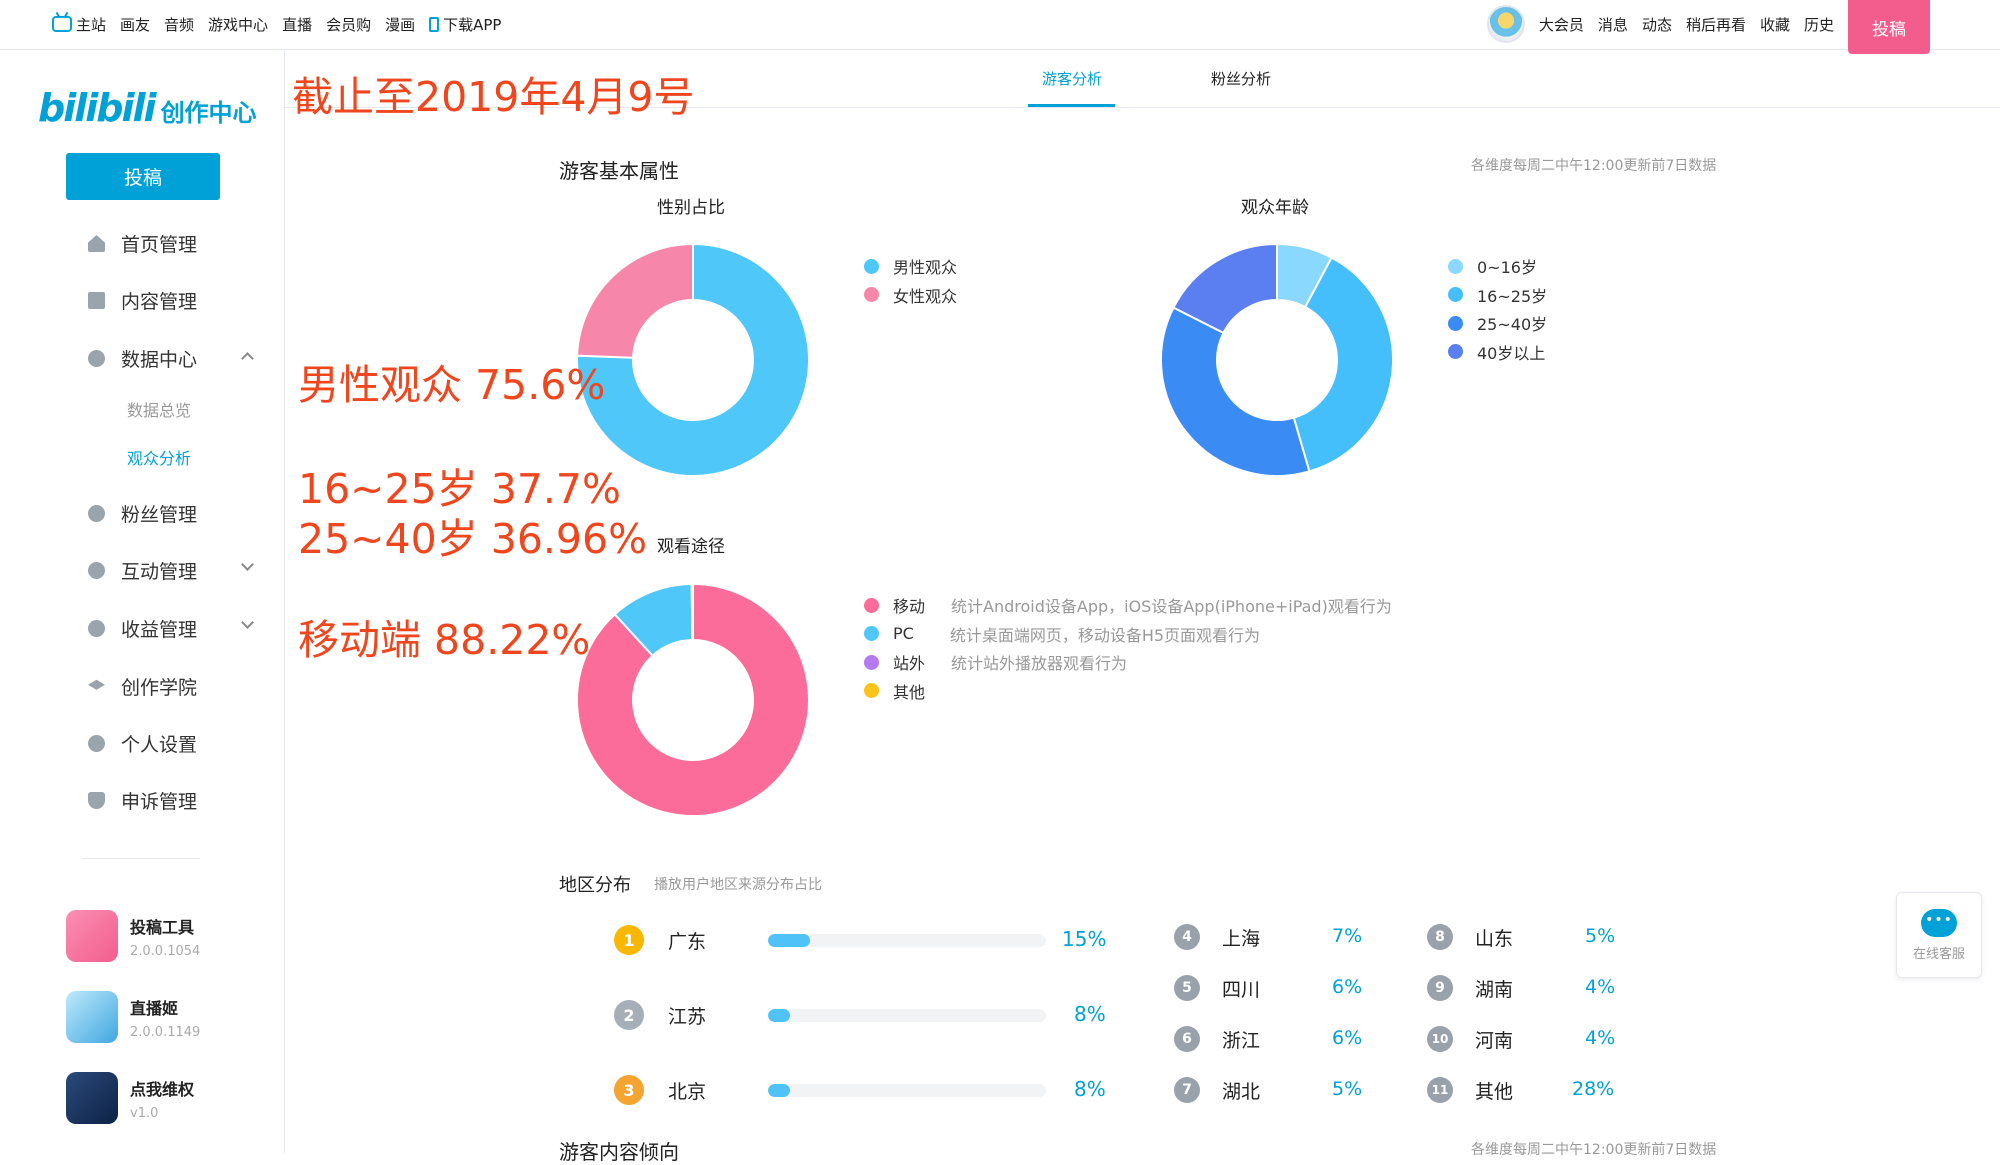 The height and width of the screenshot is (1165, 2000). Describe the element at coordinates (159, 688) in the screenshot. I see `menu-label: 创作学院` at that location.